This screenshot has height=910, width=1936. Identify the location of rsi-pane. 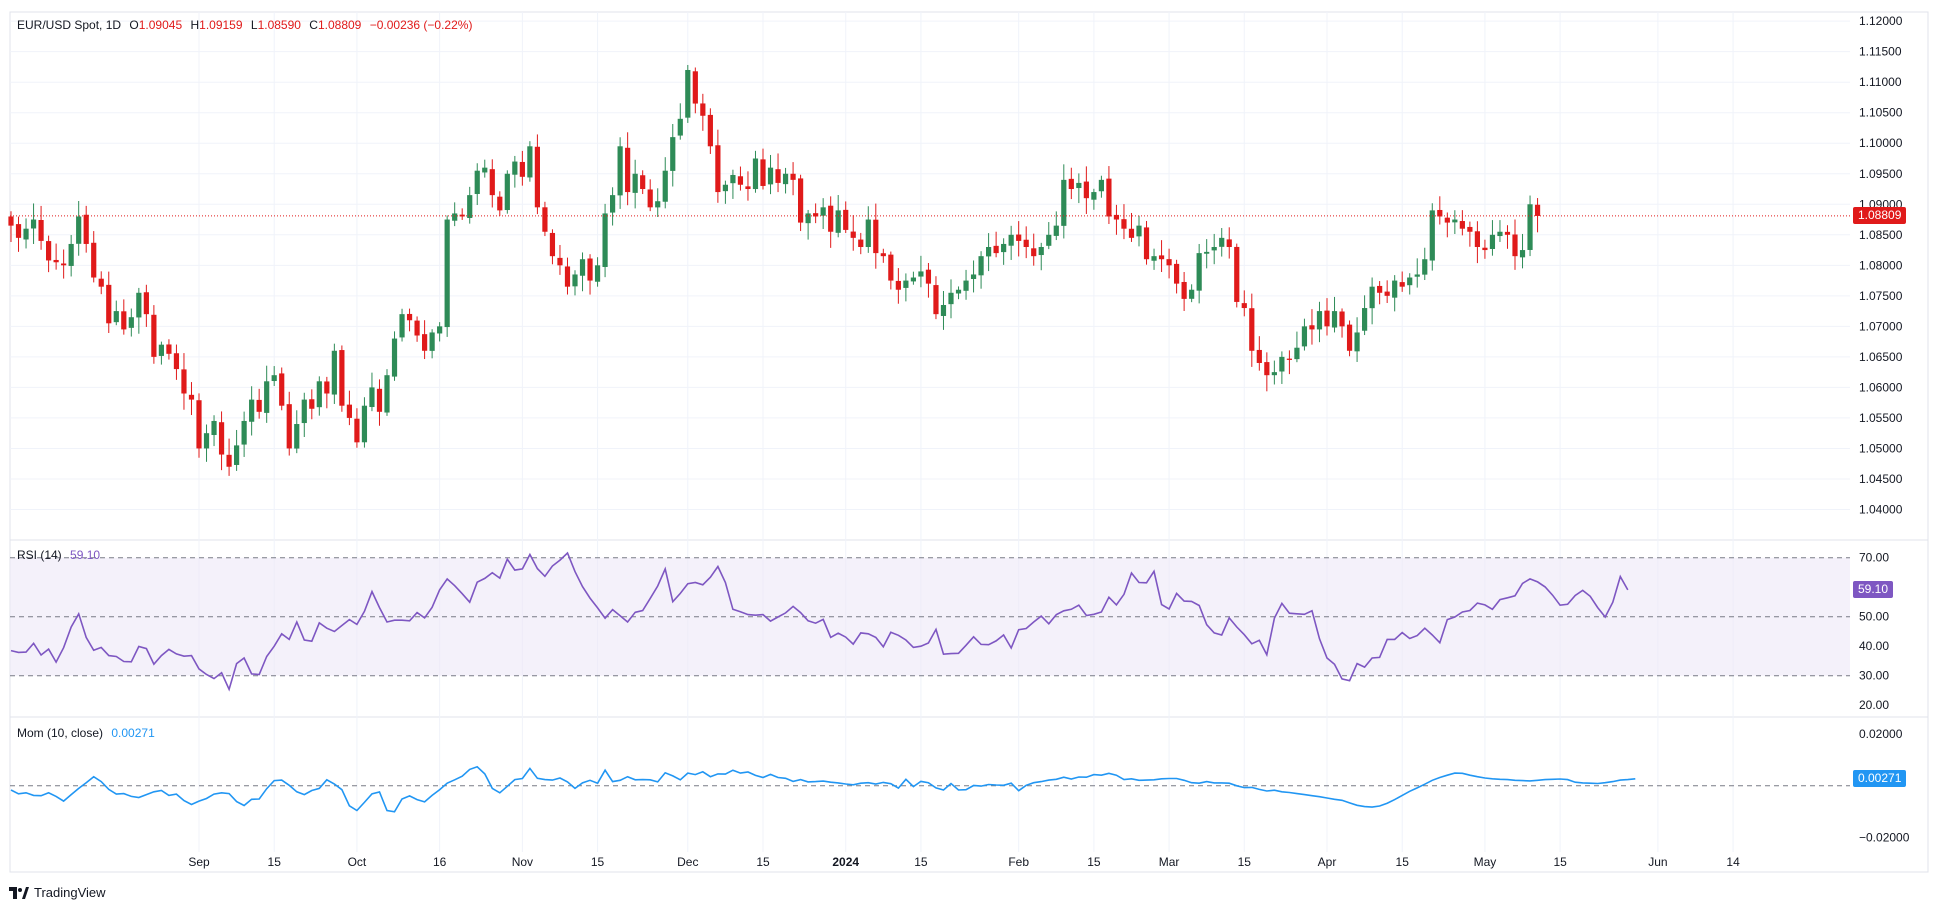
(930, 621).